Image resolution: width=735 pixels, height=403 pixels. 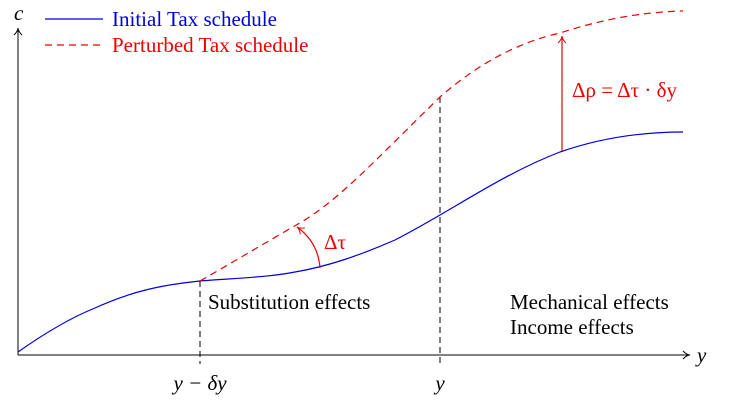 What do you see at coordinates (439, 383) in the screenshot?
I see `tick-label: y` at bounding box center [439, 383].